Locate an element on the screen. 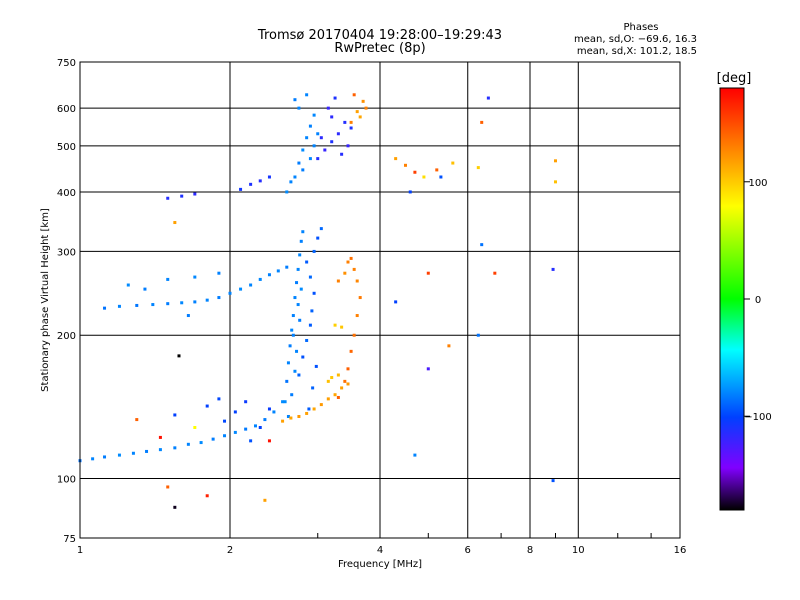 The height and width of the screenshot is (600, 800). x-tick-label: 6 is located at coordinates (468, 550).